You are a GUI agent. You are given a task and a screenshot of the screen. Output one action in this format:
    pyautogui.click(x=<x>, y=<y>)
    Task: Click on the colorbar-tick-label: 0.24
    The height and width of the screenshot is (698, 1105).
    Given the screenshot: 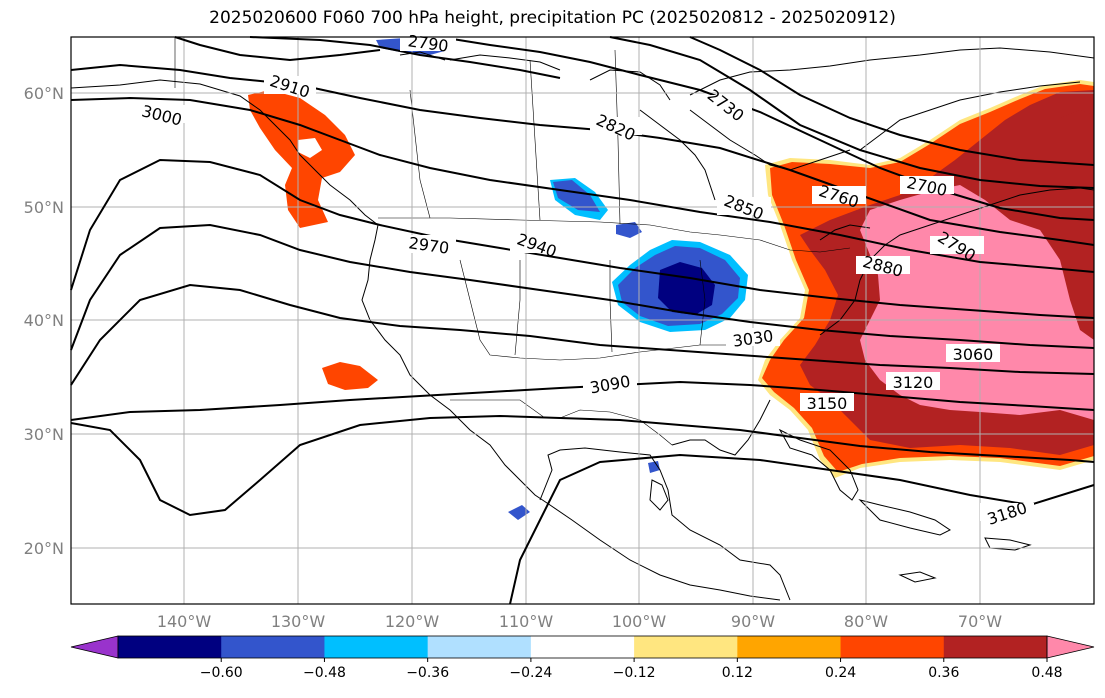 What is the action you would take?
    pyautogui.click(x=840, y=673)
    